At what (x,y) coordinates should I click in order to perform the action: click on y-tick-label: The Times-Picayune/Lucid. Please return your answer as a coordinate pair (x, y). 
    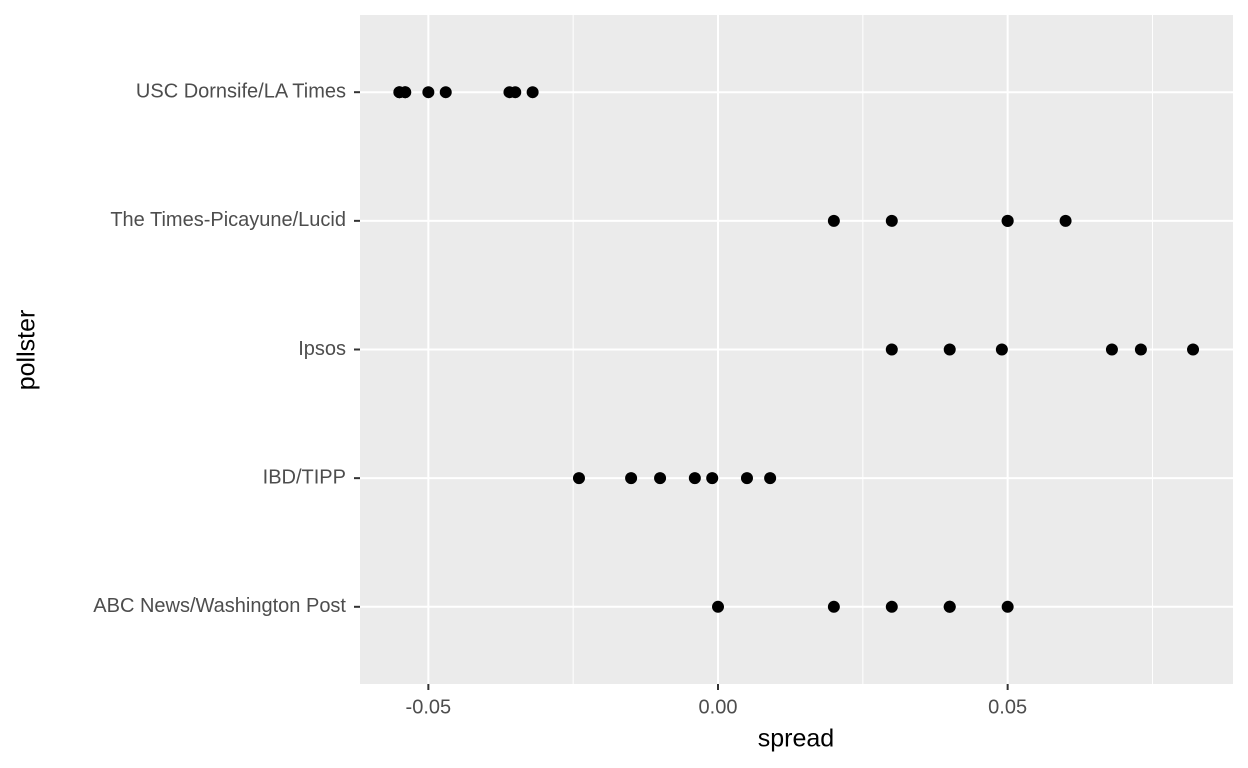
    Looking at the image, I should click on (228, 220).